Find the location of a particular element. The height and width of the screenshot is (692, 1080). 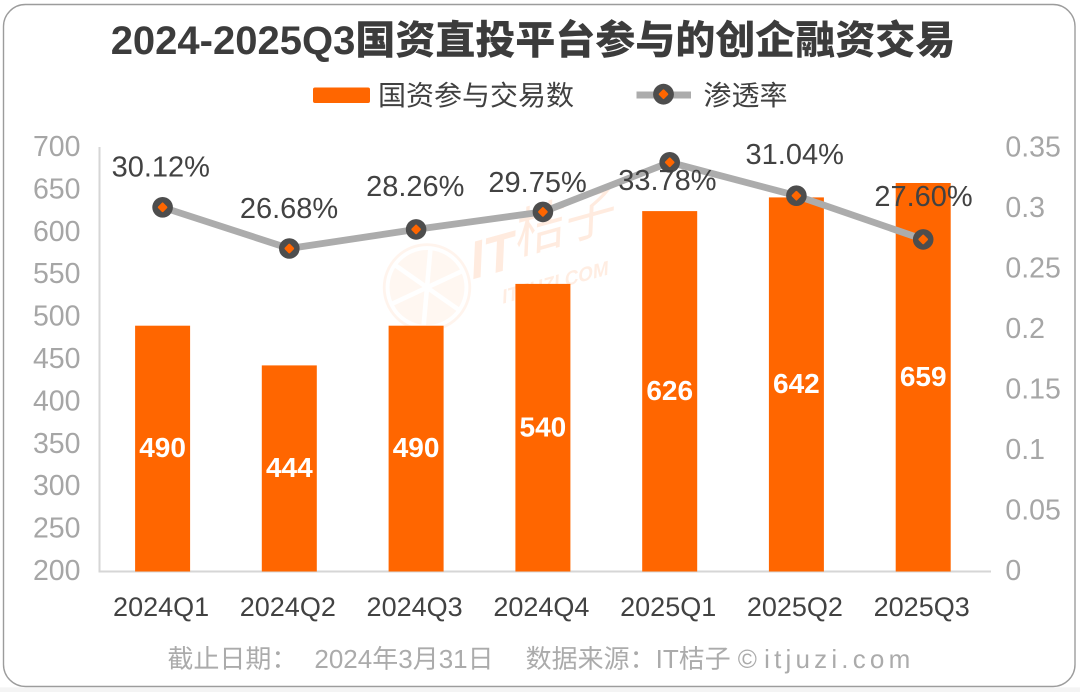

svg-text: 2025Q3 is located at coordinates (922, 607).